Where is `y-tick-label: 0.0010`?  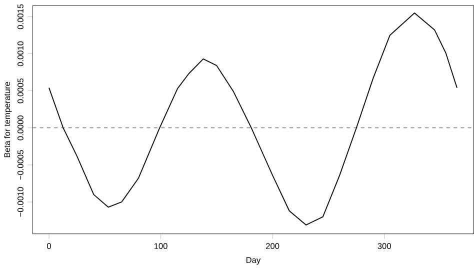 y-tick-label: 0.0010 is located at coordinates (21, 54).